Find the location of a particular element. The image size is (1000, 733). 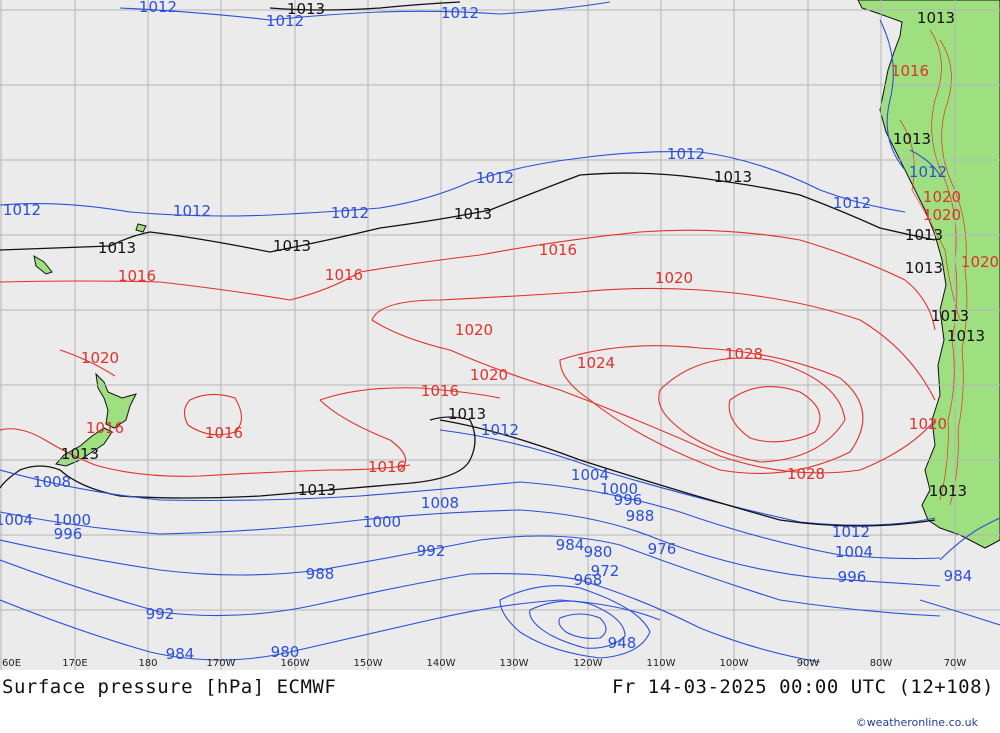

isobar-label: 972 is located at coordinates (605, 571).